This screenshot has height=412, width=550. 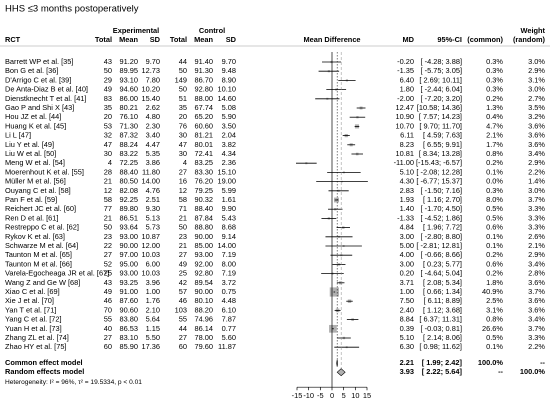 What do you see at coordinates (151, 245) in the screenshot?
I see `experimental-value: 12.00` at bounding box center [151, 245].